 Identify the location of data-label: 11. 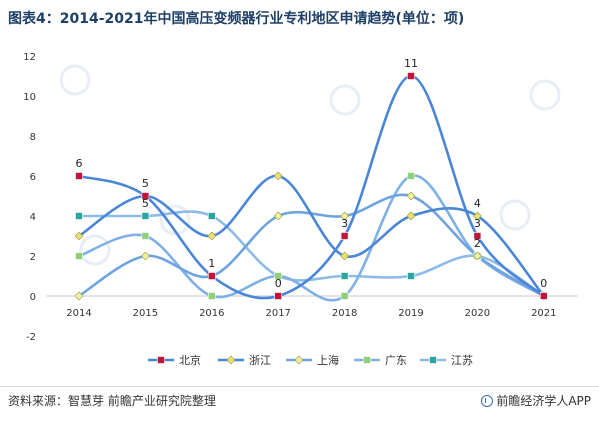
(411, 63).